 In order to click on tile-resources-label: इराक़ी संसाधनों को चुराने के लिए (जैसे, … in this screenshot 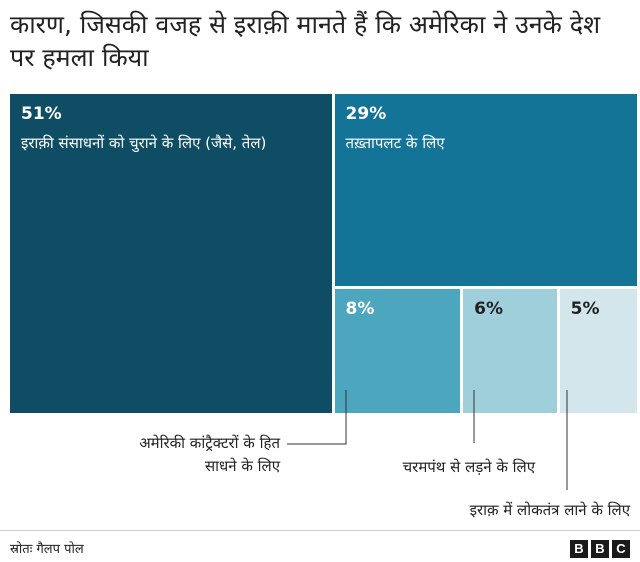, I will do `click(144, 143)`.